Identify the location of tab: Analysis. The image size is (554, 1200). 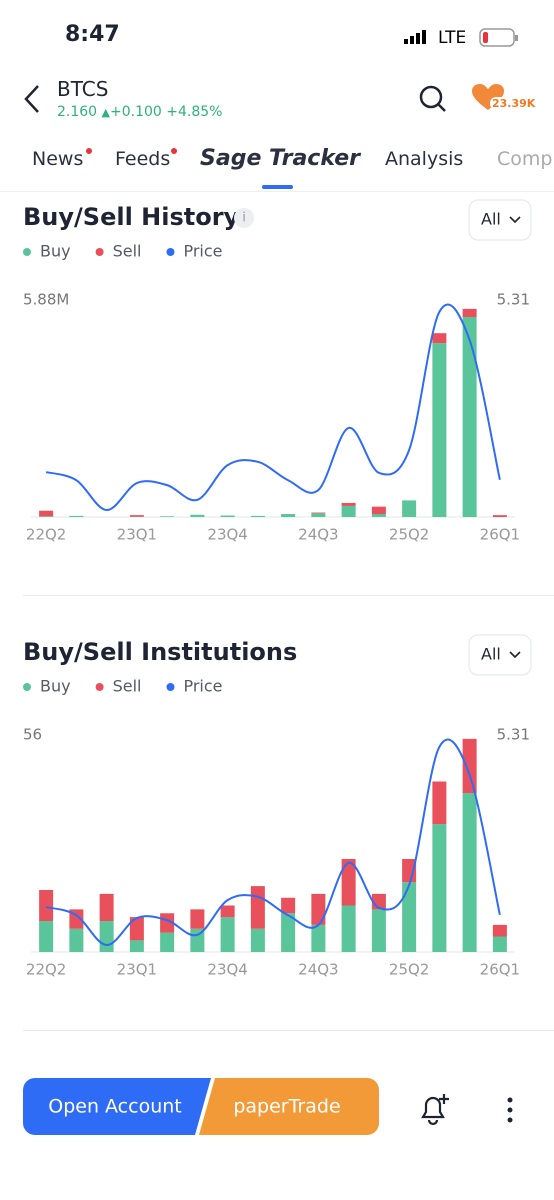
(424, 159).